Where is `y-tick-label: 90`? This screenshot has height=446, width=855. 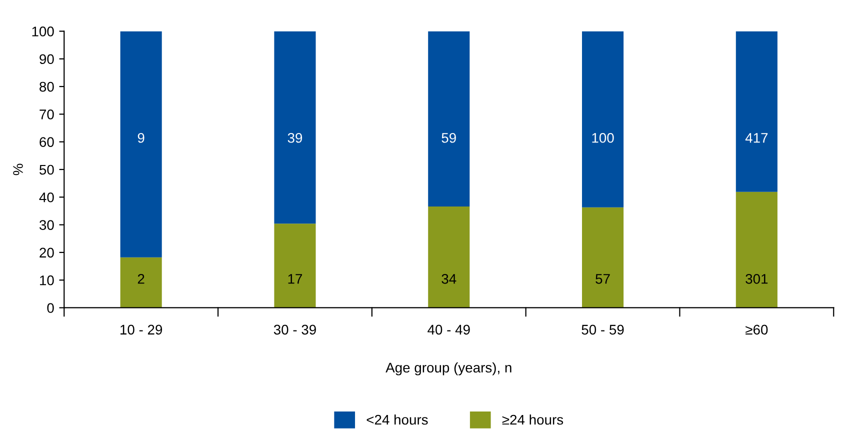 y-tick-label: 90 is located at coordinates (47, 59).